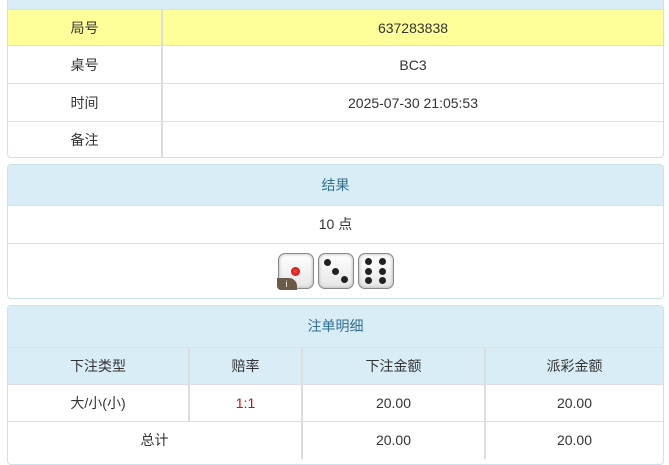 This screenshot has height=465, width=669. I want to click on result-title: 结果, so click(335, 185).